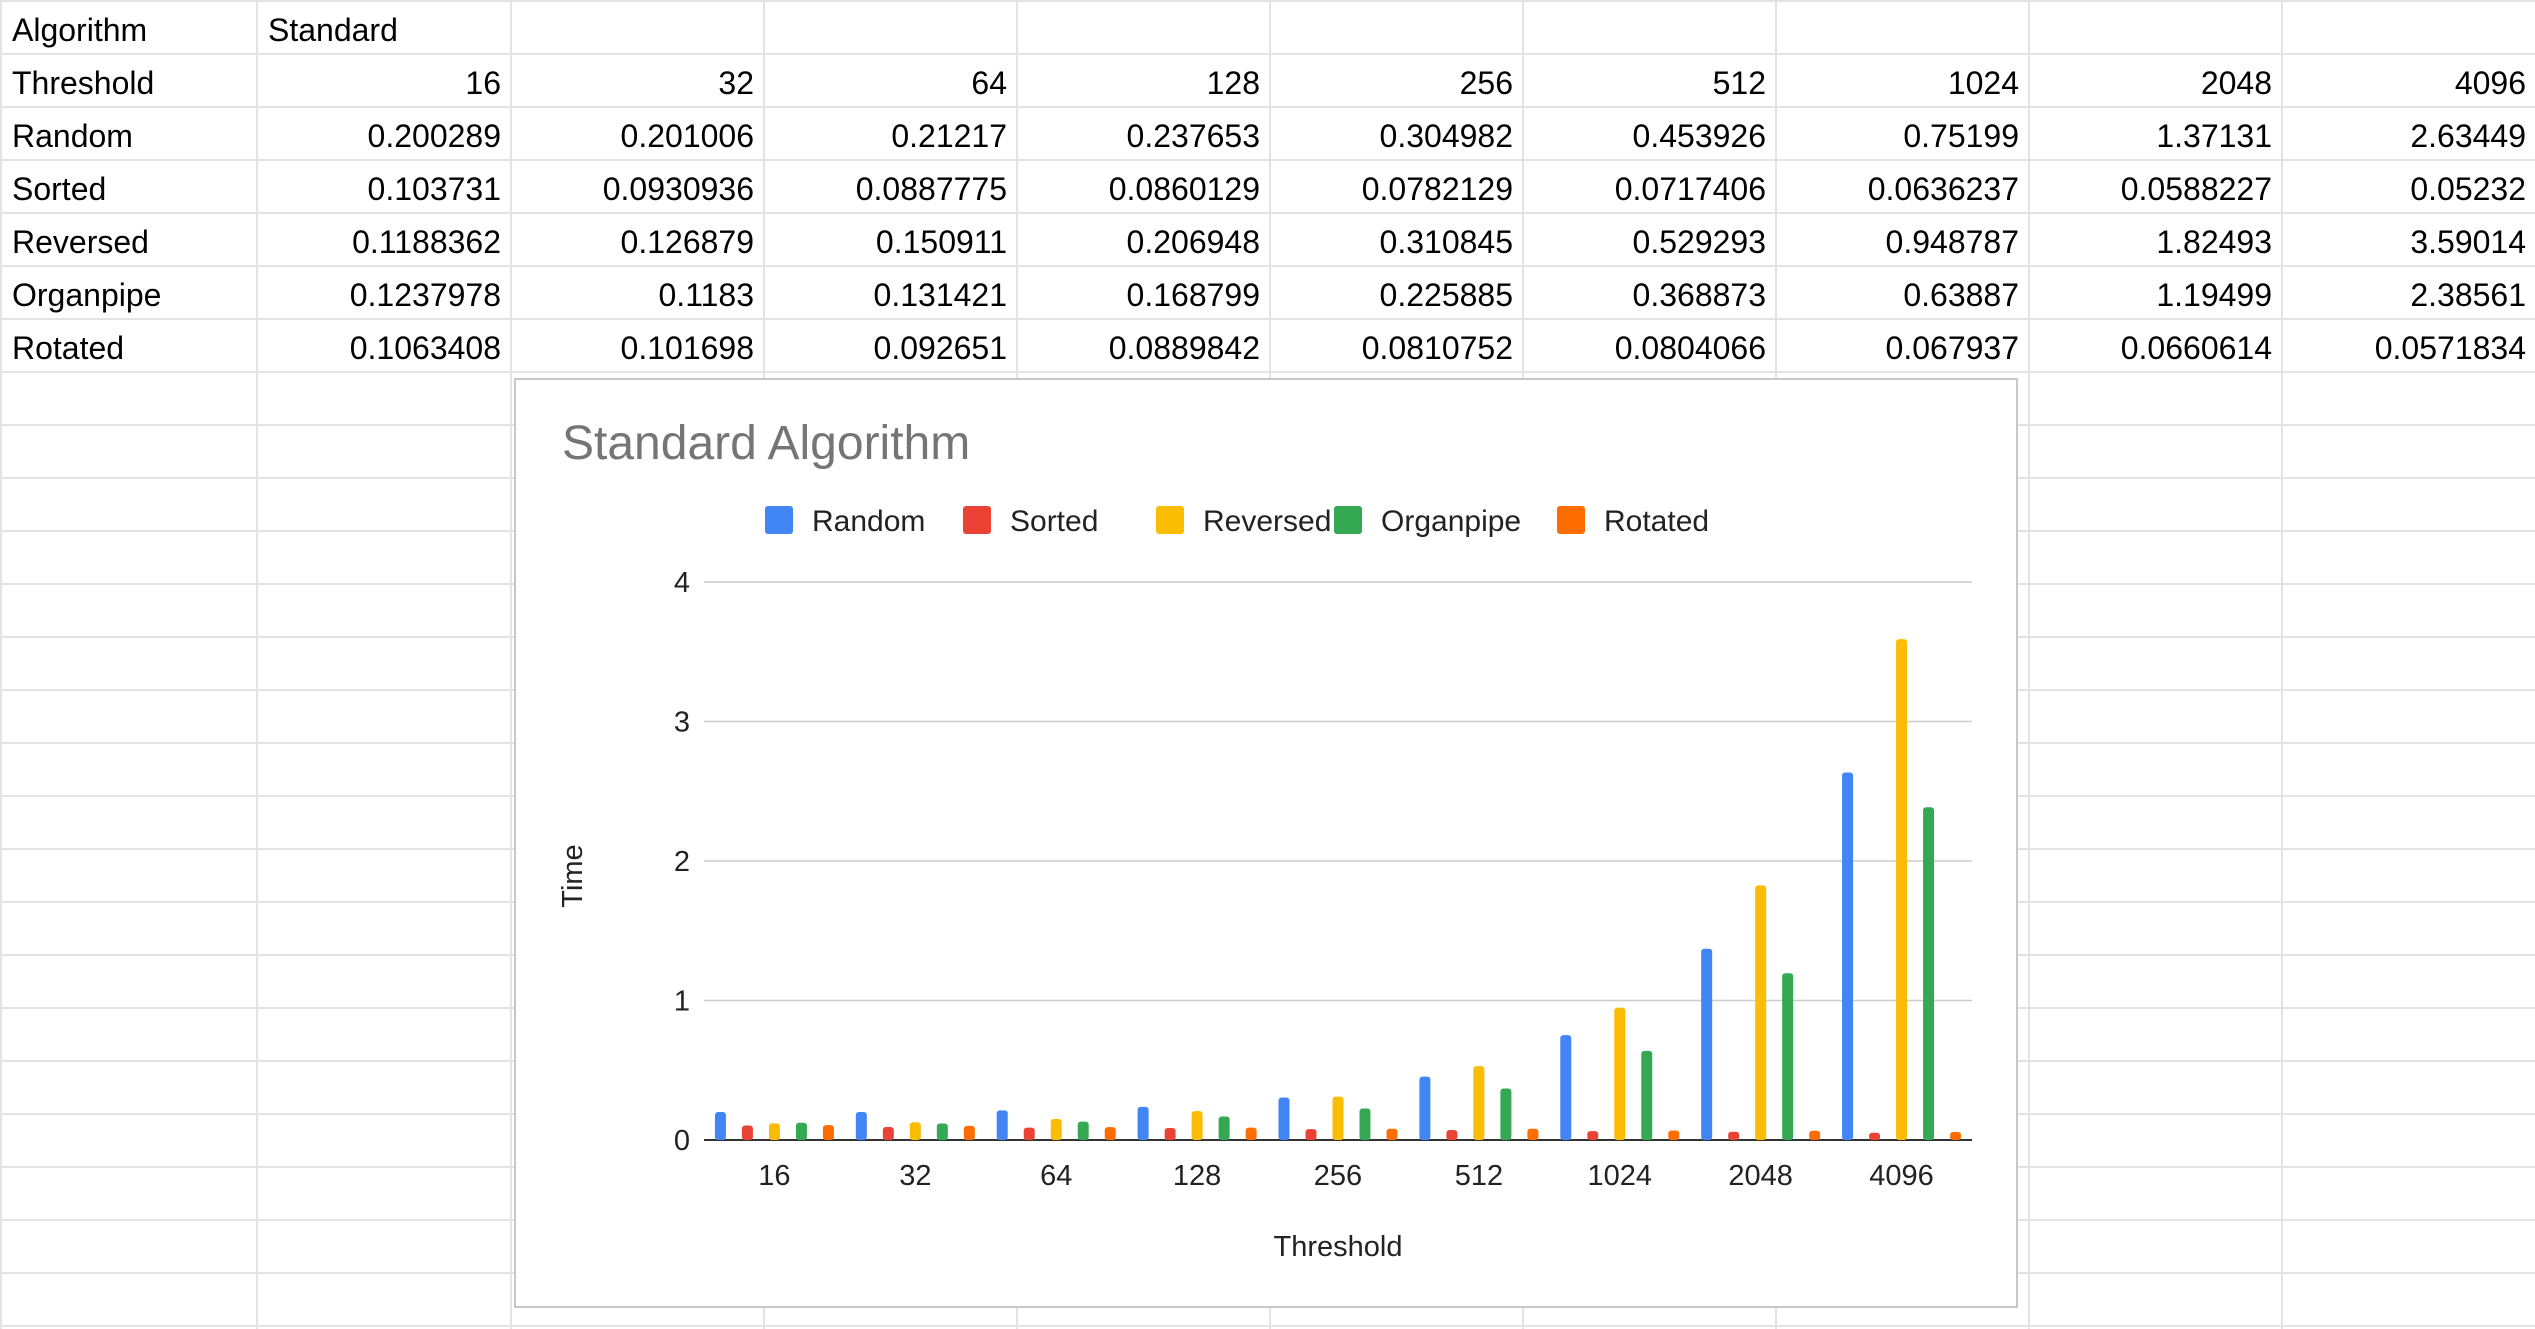  I want to click on cell-value: 0.75199, so click(1961, 136).